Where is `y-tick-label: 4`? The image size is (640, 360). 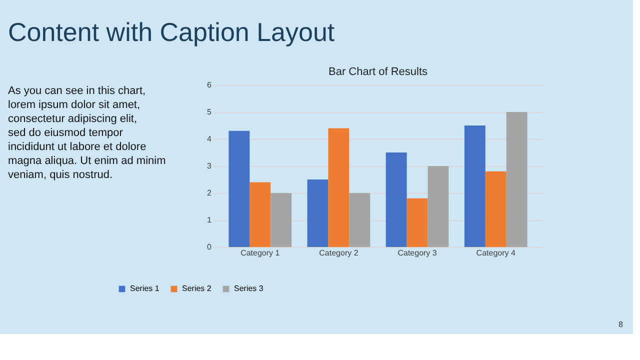
y-tick-label: 4 is located at coordinates (209, 139).